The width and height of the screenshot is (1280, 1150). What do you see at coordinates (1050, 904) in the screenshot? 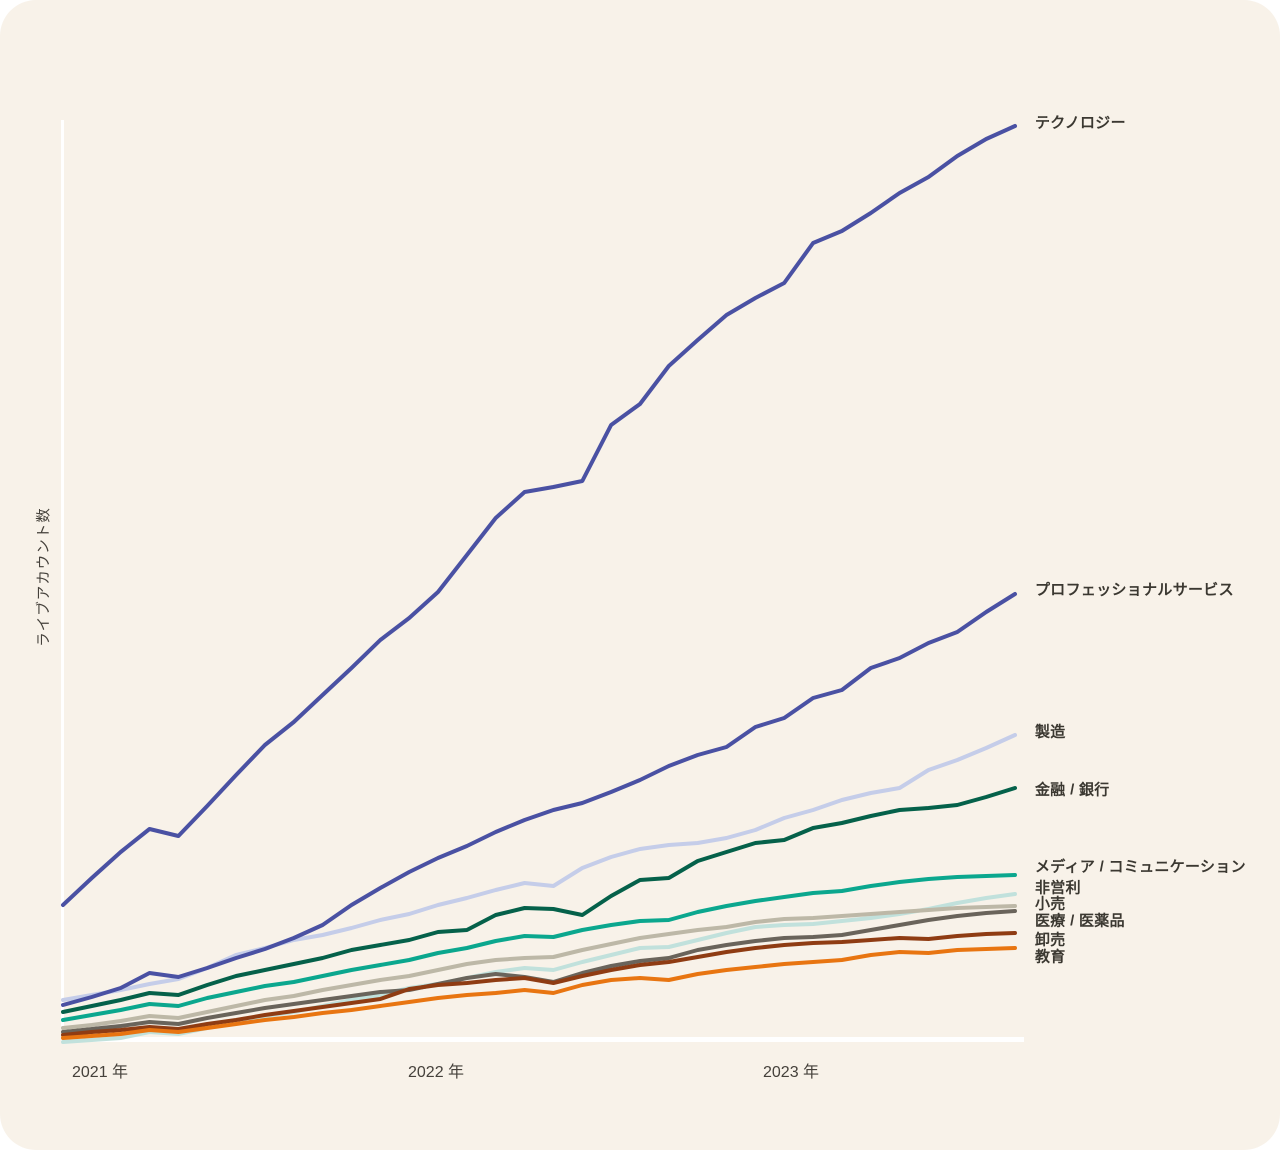
I see `series-label-6: 小売` at bounding box center [1050, 904].